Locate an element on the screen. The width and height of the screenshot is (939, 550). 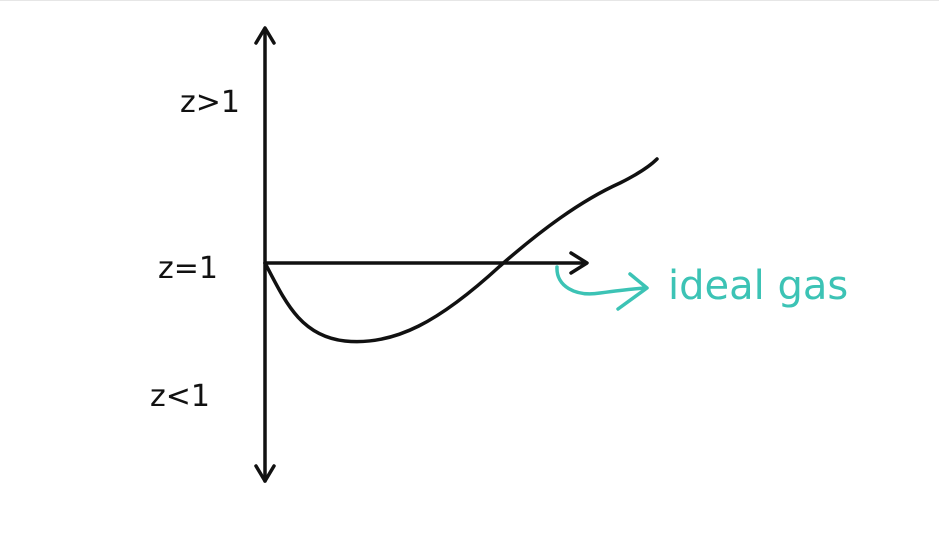
annotation-arrowhead-icon is located at coordinates (632, 291).